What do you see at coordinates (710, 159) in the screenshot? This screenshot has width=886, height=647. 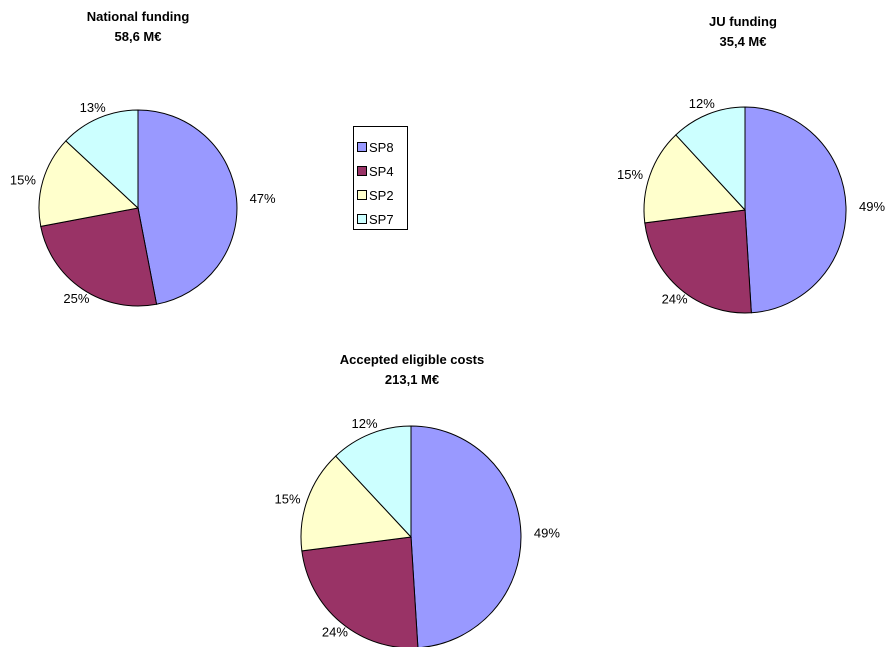 I see `pie-slice-ju-sp7` at bounding box center [710, 159].